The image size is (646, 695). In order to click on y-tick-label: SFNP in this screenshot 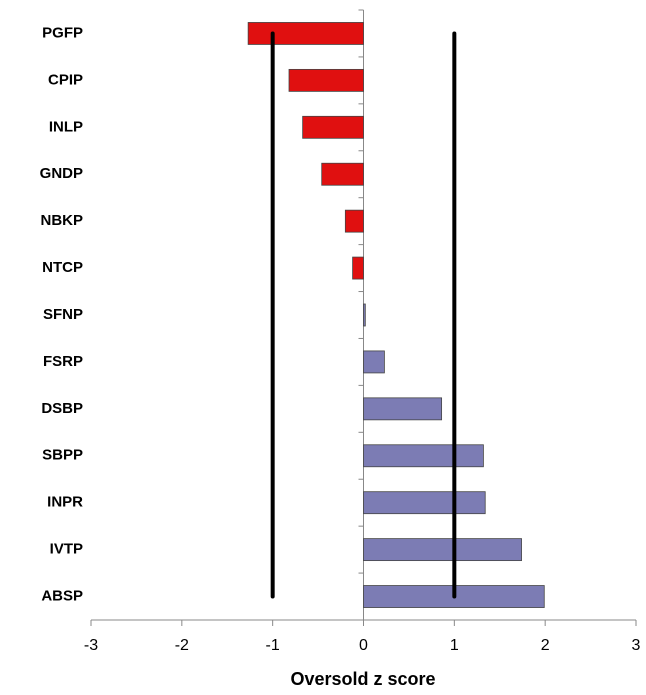, I will do `click(63, 314)`.